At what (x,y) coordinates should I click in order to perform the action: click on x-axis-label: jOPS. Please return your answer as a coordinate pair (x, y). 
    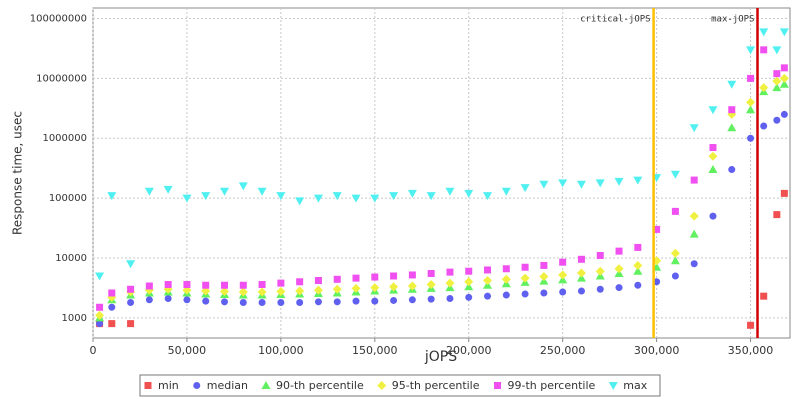
    Looking at the image, I should click on (440, 357).